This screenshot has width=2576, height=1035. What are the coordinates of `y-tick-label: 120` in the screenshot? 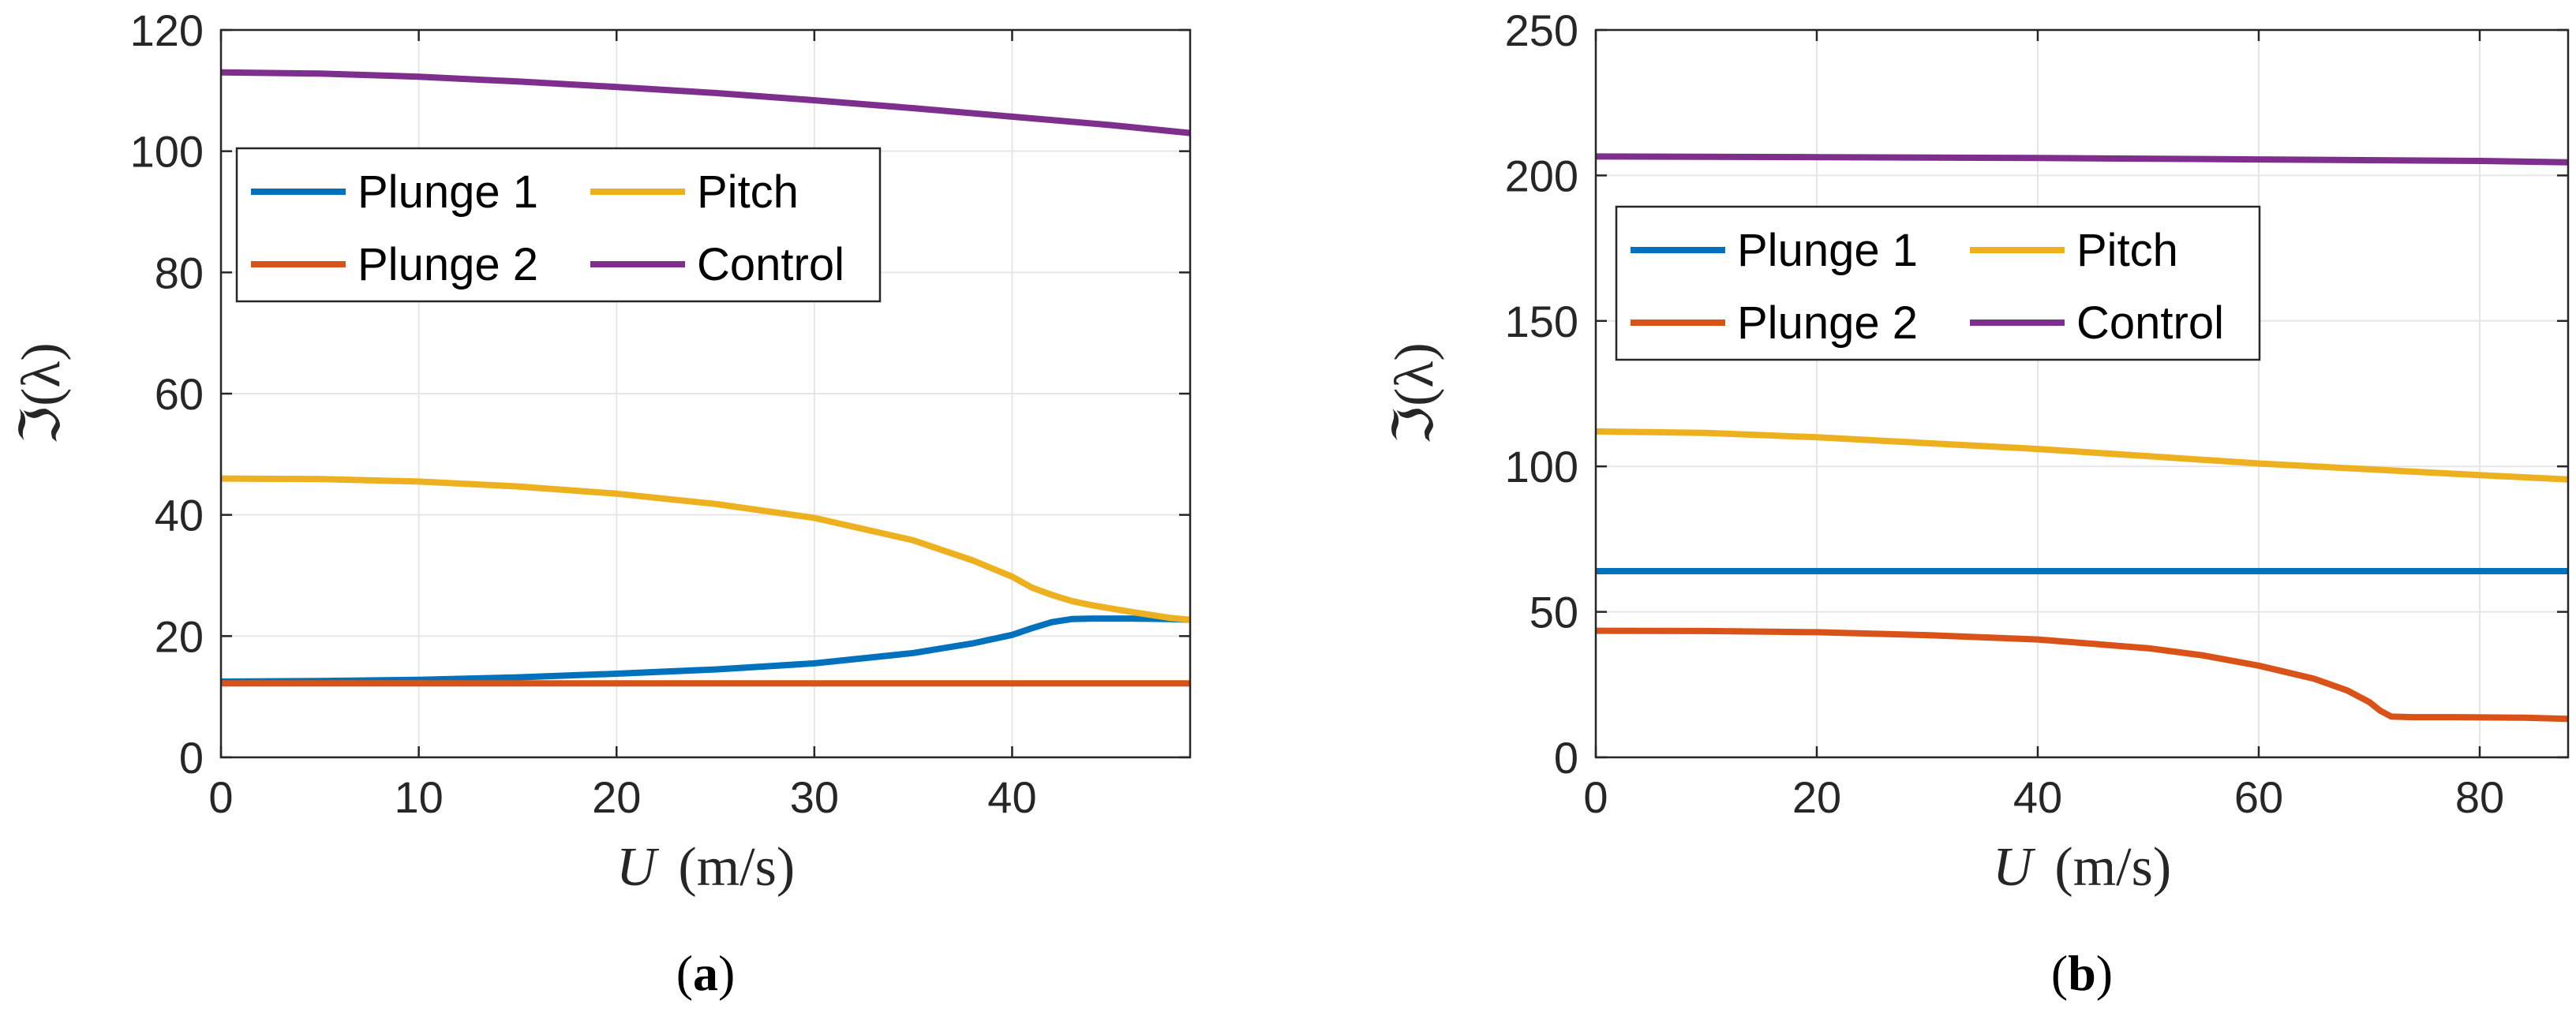 It's located at (167, 30).